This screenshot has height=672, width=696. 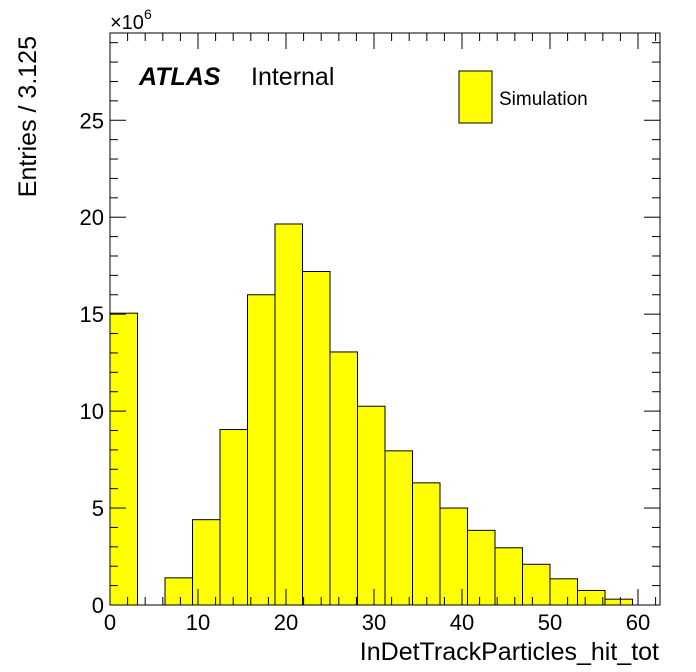 I want to click on legend-swatch, so click(x=475, y=97).